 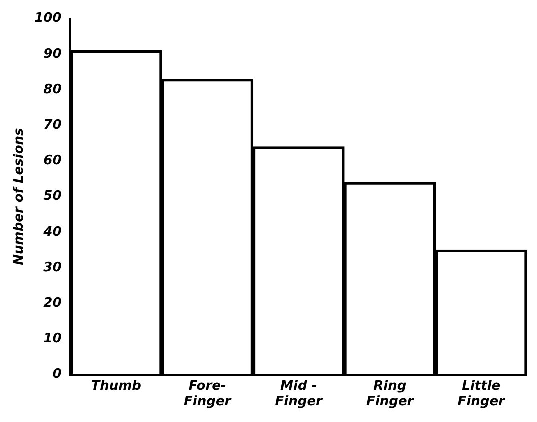 I want to click on y-tick-label: 20, so click(x=53, y=303).